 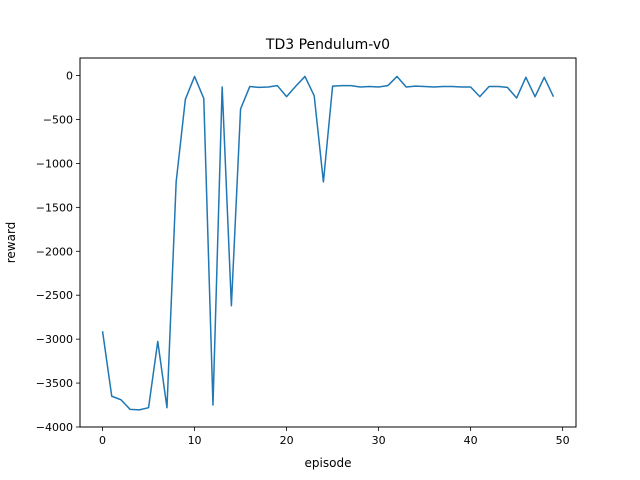 What do you see at coordinates (328, 463) in the screenshot?
I see `x-axis-label: episode` at bounding box center [328, 463].